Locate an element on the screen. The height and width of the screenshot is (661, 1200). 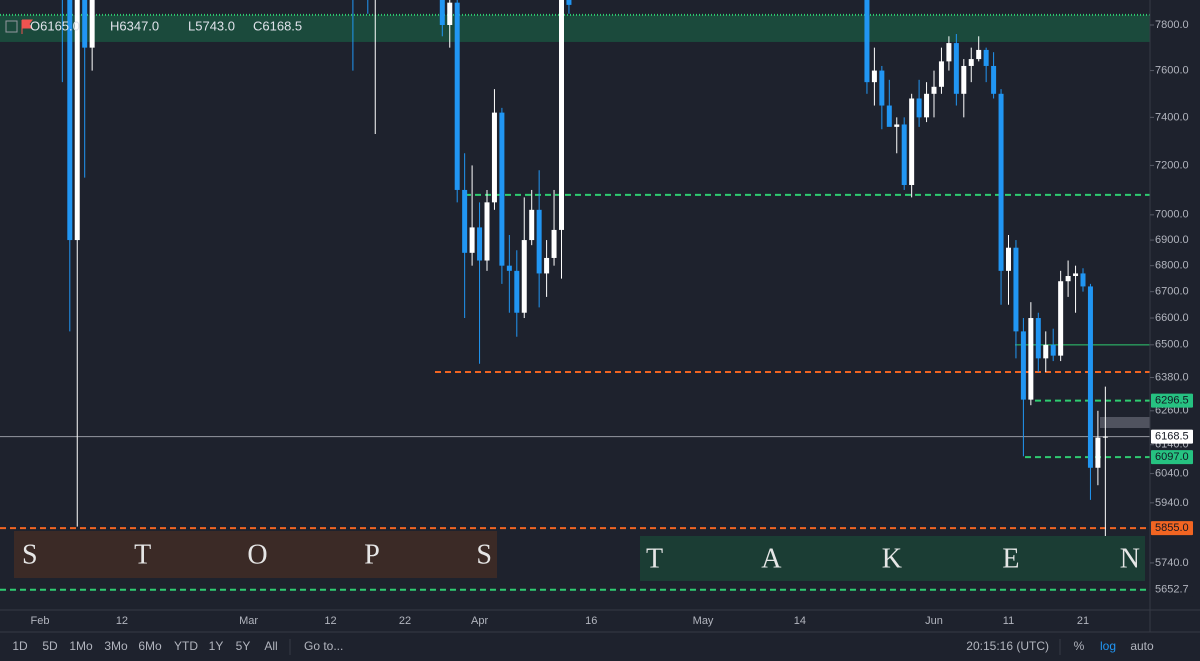
y-tick-label: 6040.0 is located at coordinates (1172, 473).